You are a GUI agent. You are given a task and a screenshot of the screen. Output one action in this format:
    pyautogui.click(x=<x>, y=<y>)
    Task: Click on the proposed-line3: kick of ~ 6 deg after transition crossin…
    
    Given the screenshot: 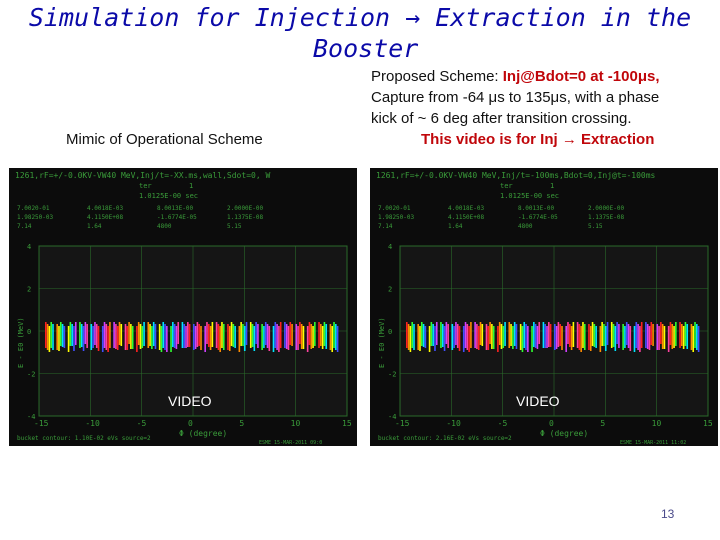 What is the action you would take?
    pyautogui.click(x=501, y=118)
    